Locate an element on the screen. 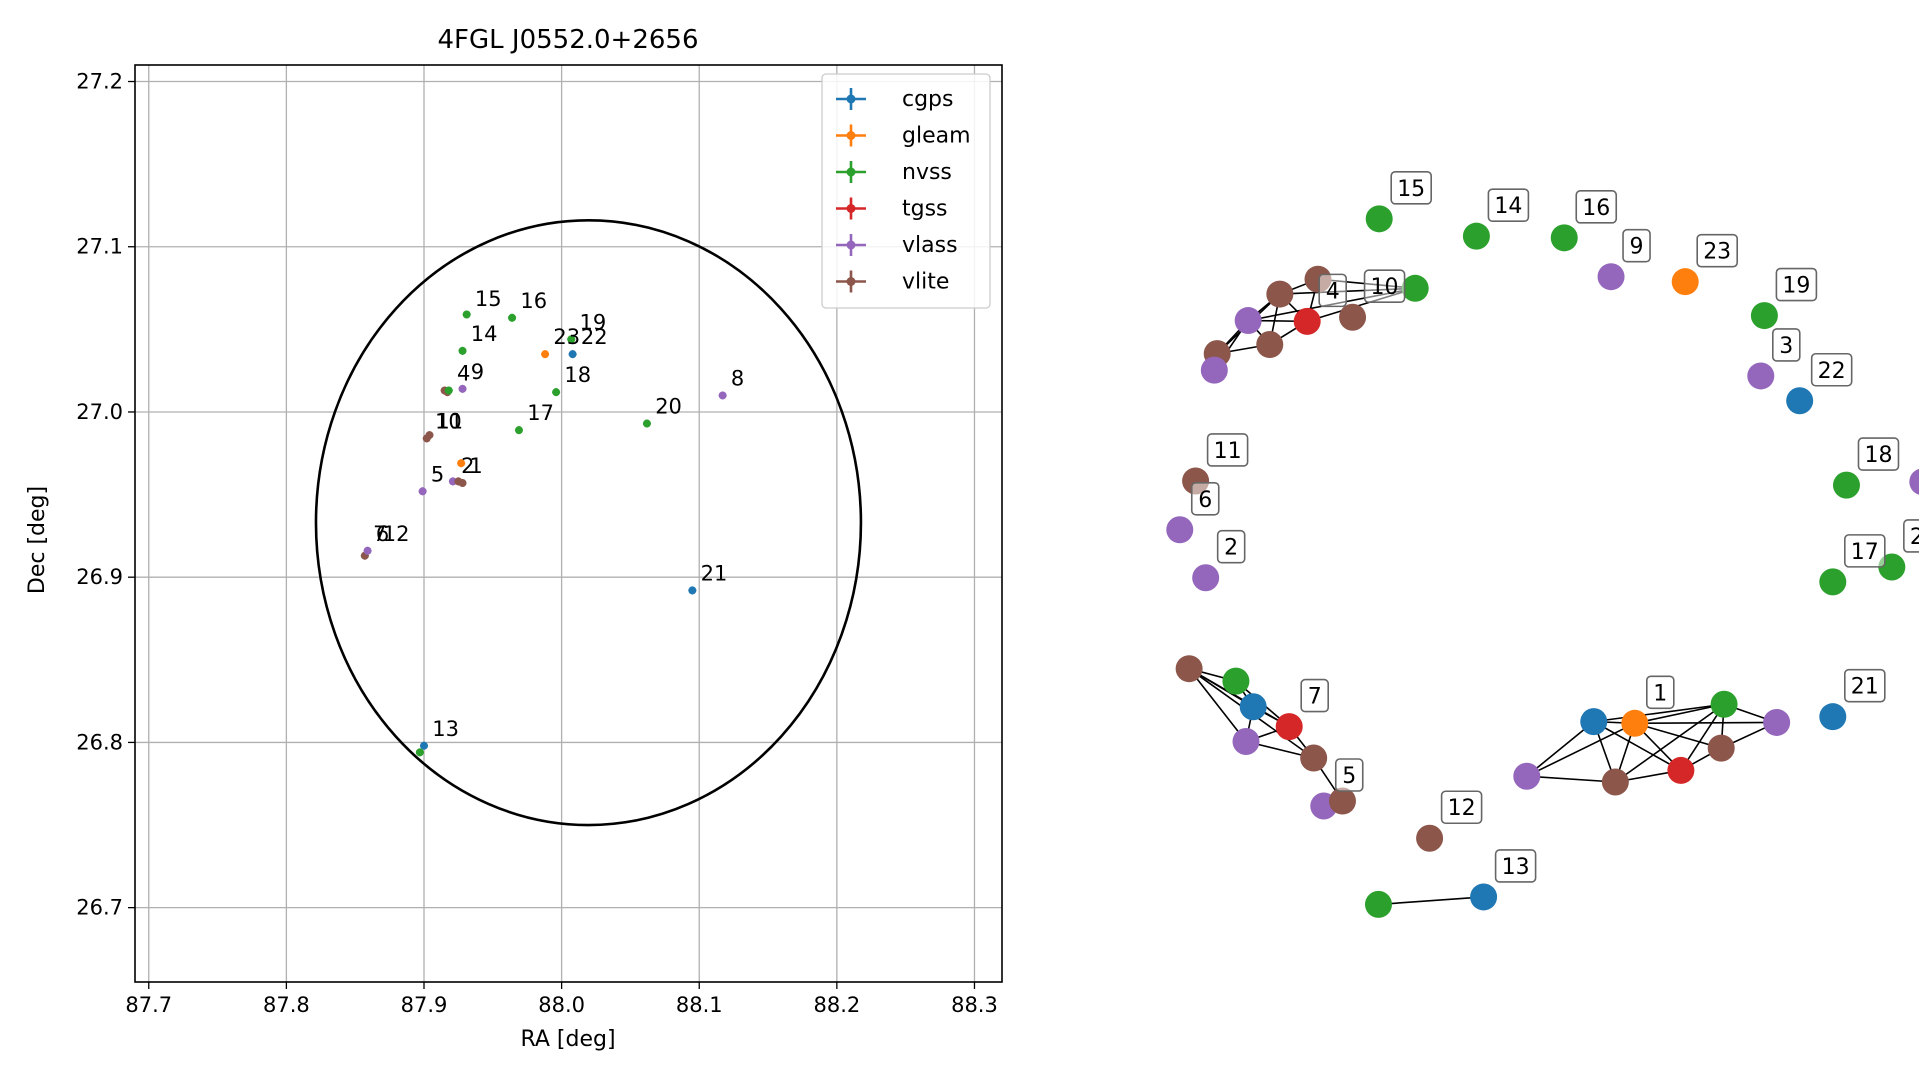  graph-node-label: 2 is located at coordinates (1231, 548).